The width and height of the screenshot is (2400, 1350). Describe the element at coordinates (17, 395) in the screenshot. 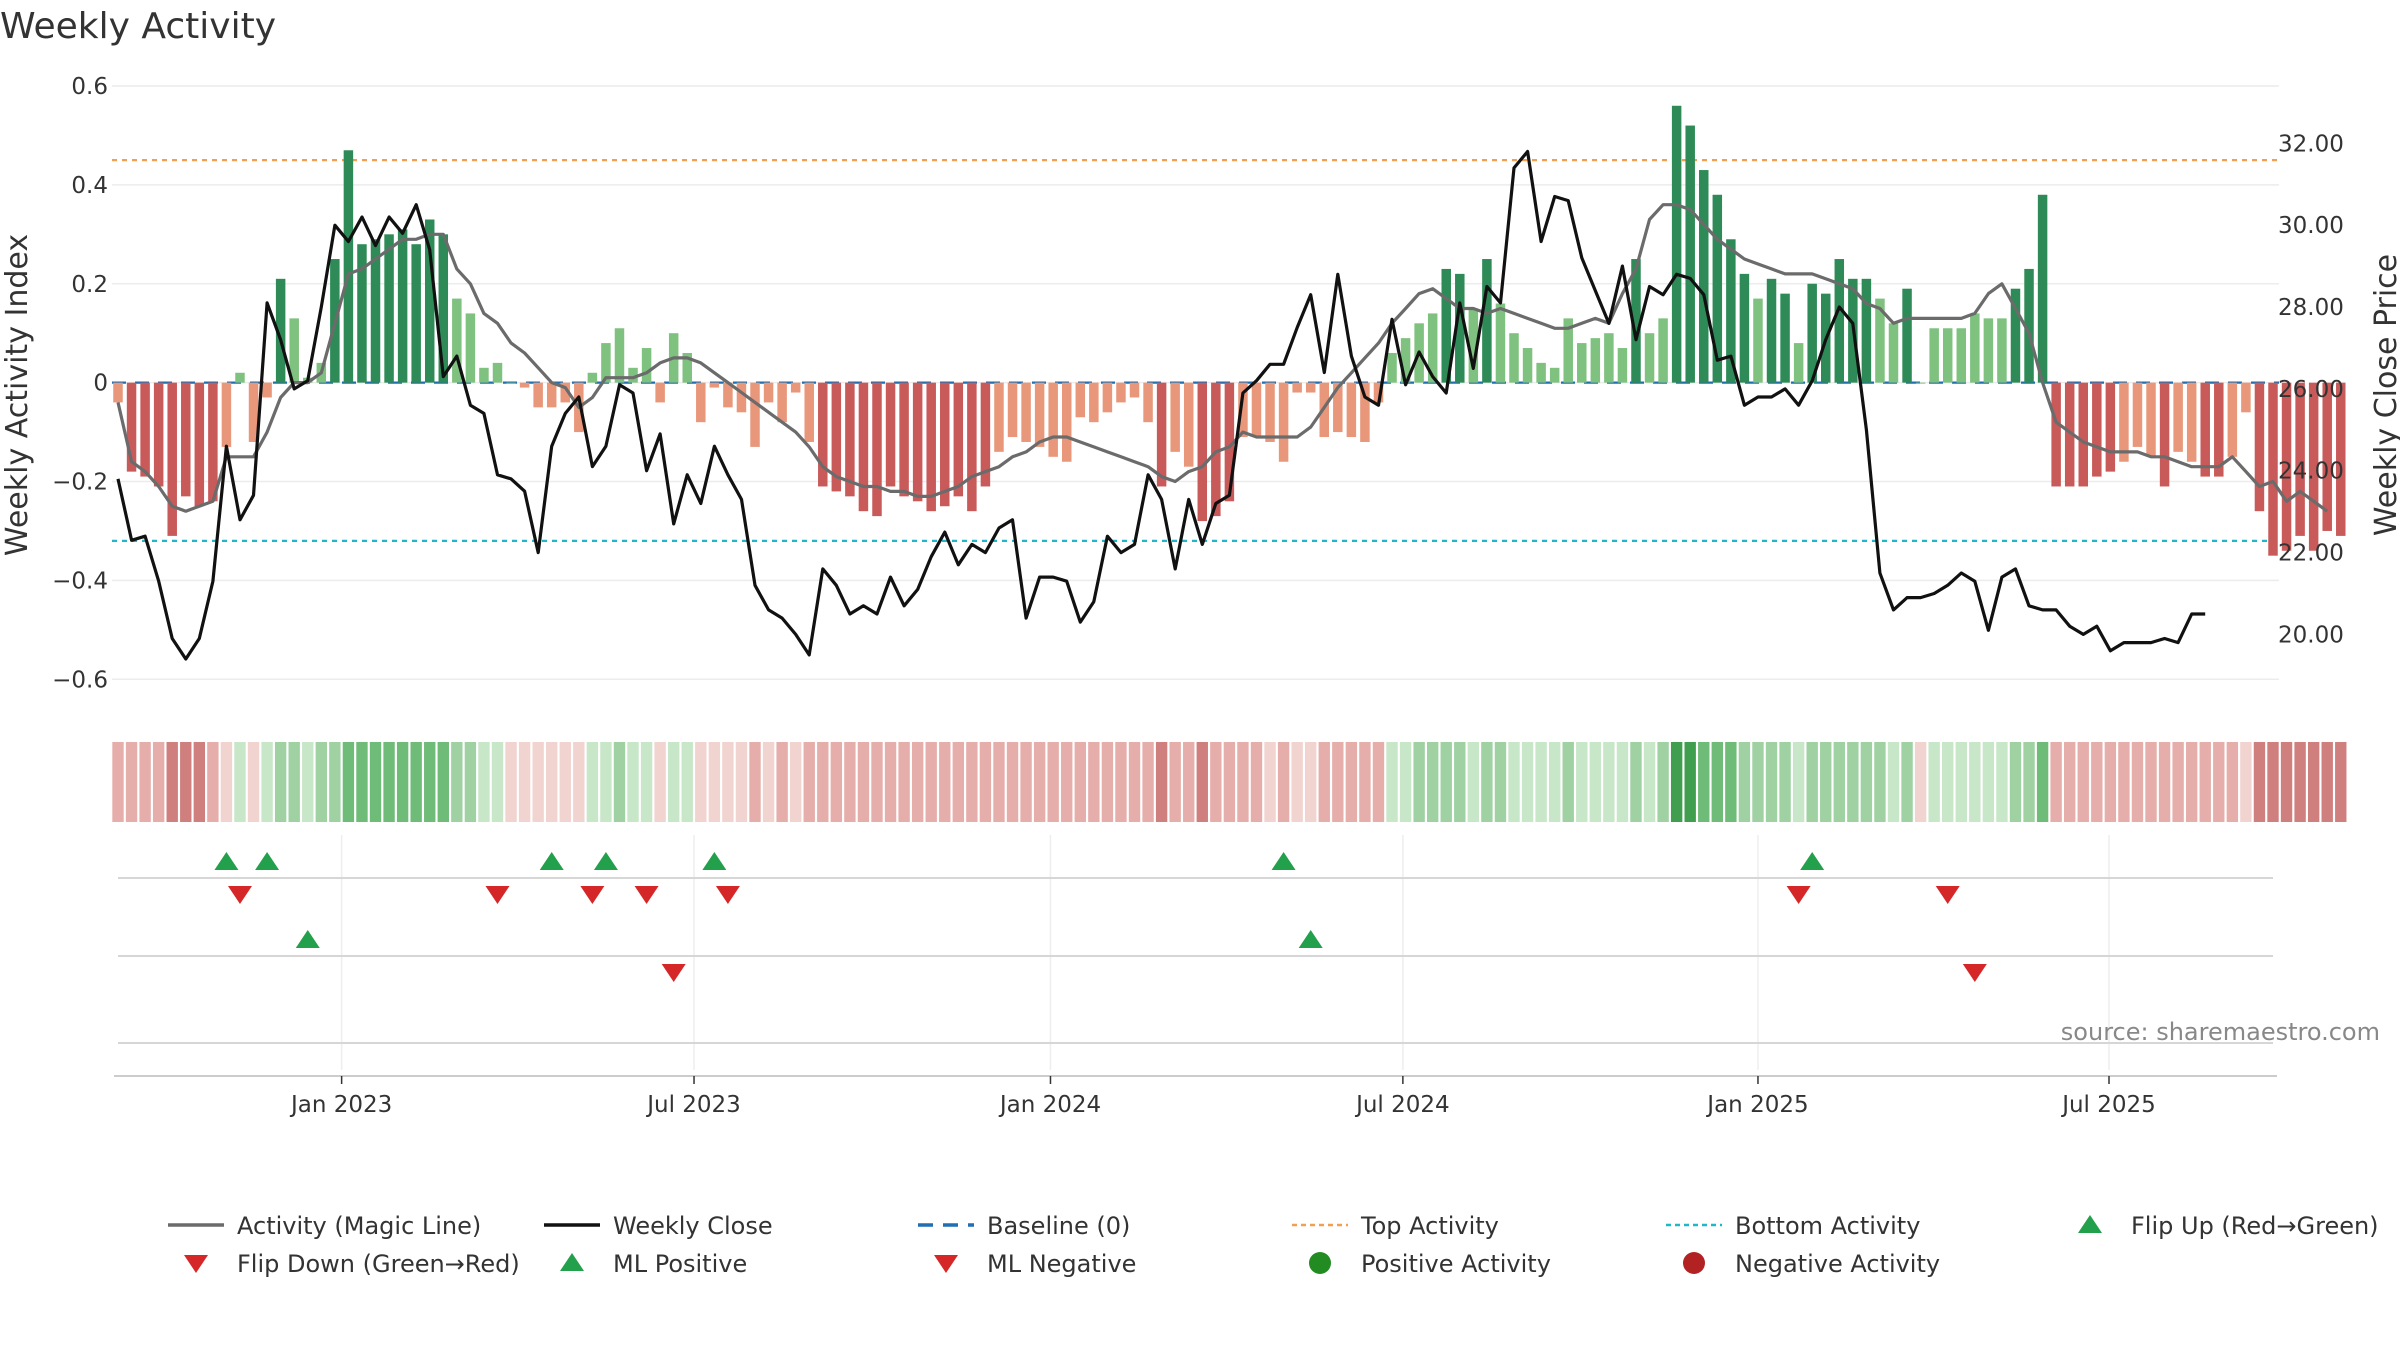

I see `left-axis-label: Weekly Activity Index` at that location.